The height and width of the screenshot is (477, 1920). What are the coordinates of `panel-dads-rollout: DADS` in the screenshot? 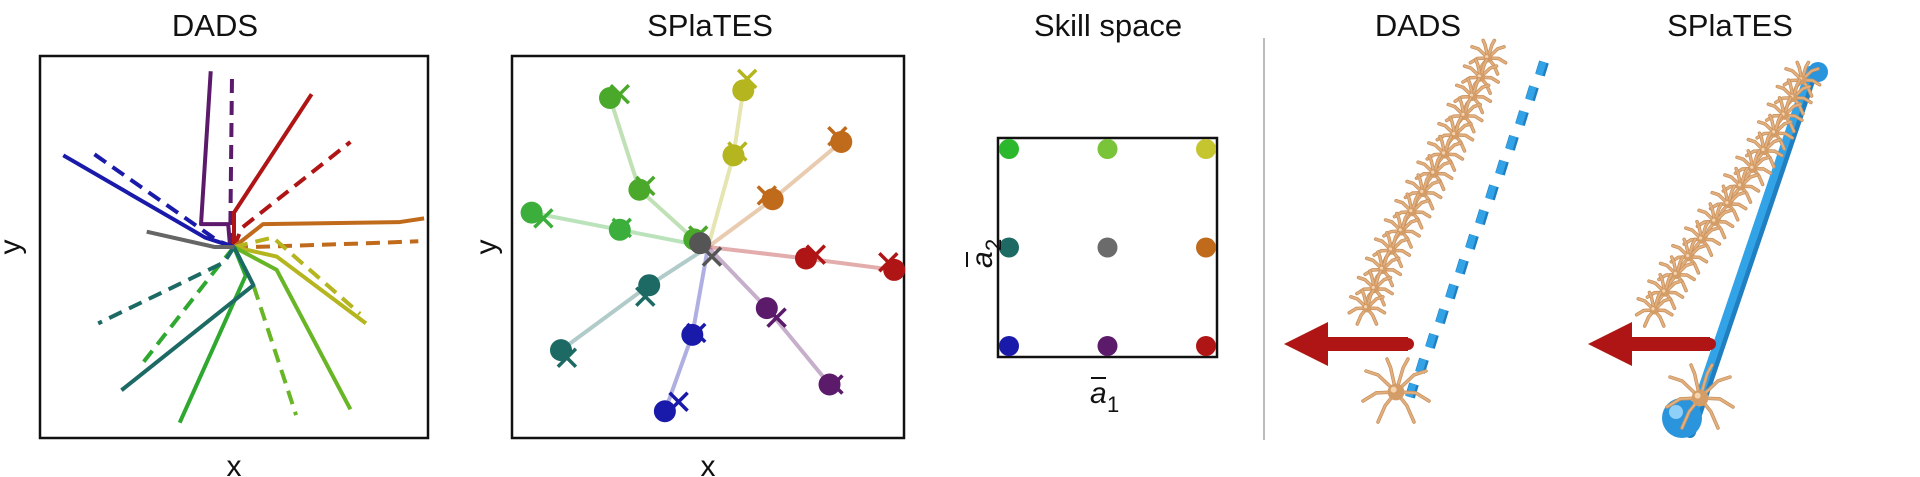 It's located at (1416, 216).